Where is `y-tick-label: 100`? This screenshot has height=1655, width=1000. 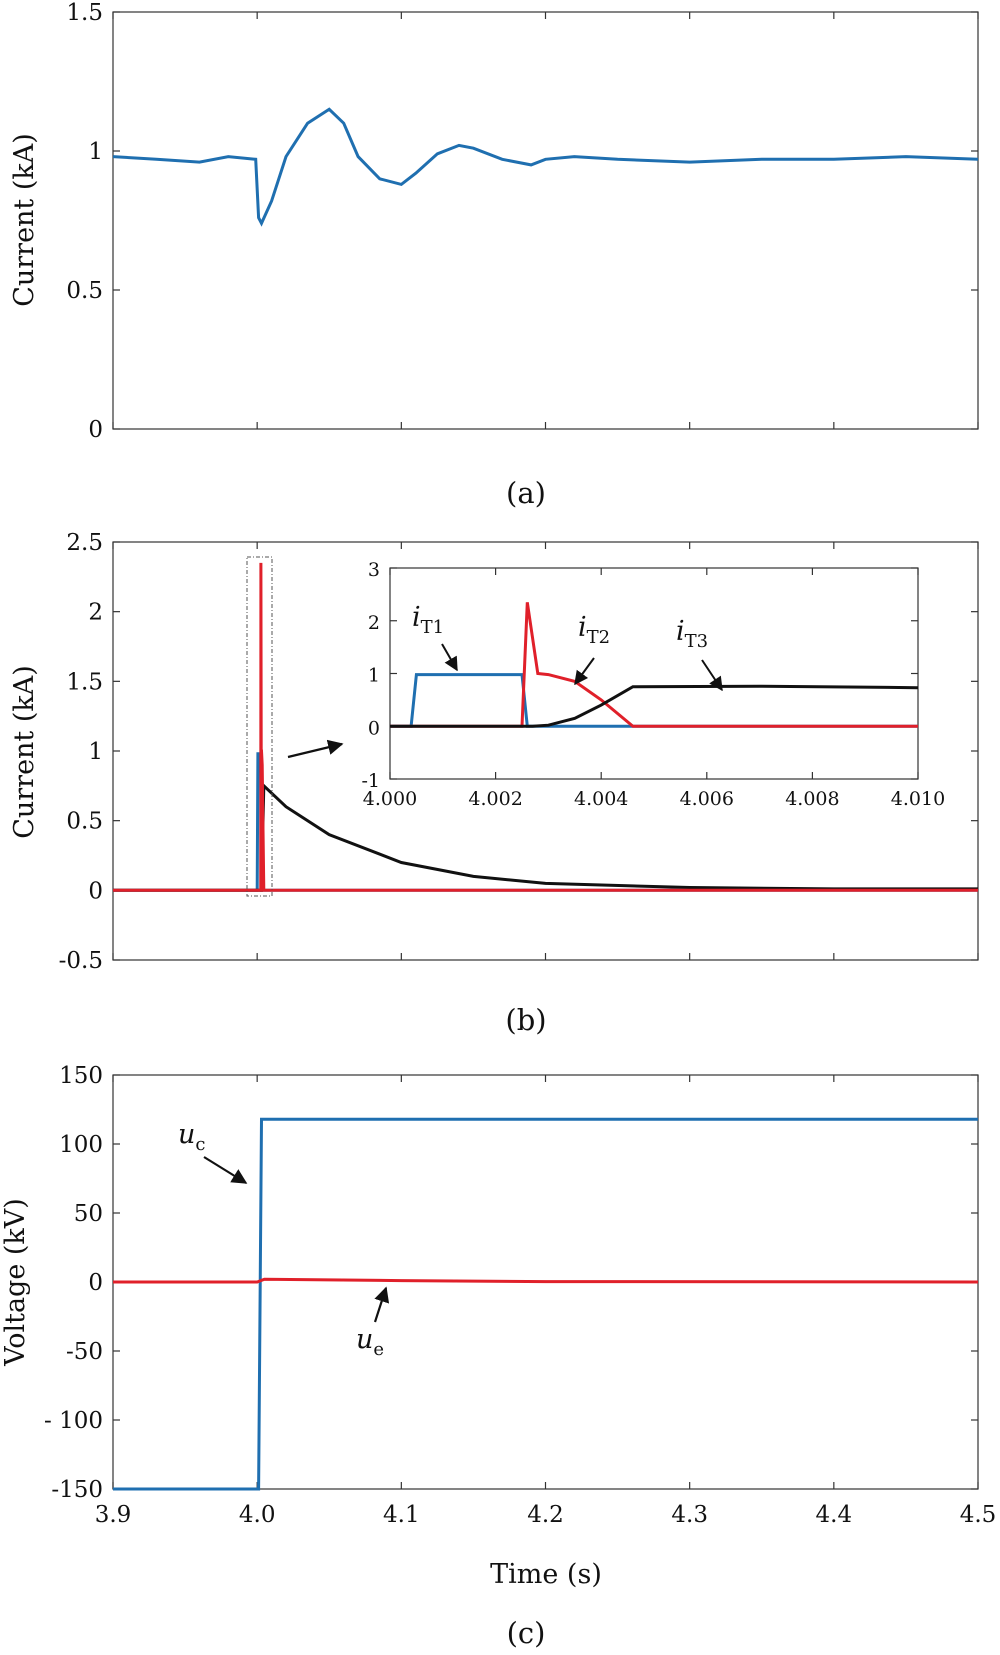 y-tick-label: 100 is located at coordinates (81, 1145).